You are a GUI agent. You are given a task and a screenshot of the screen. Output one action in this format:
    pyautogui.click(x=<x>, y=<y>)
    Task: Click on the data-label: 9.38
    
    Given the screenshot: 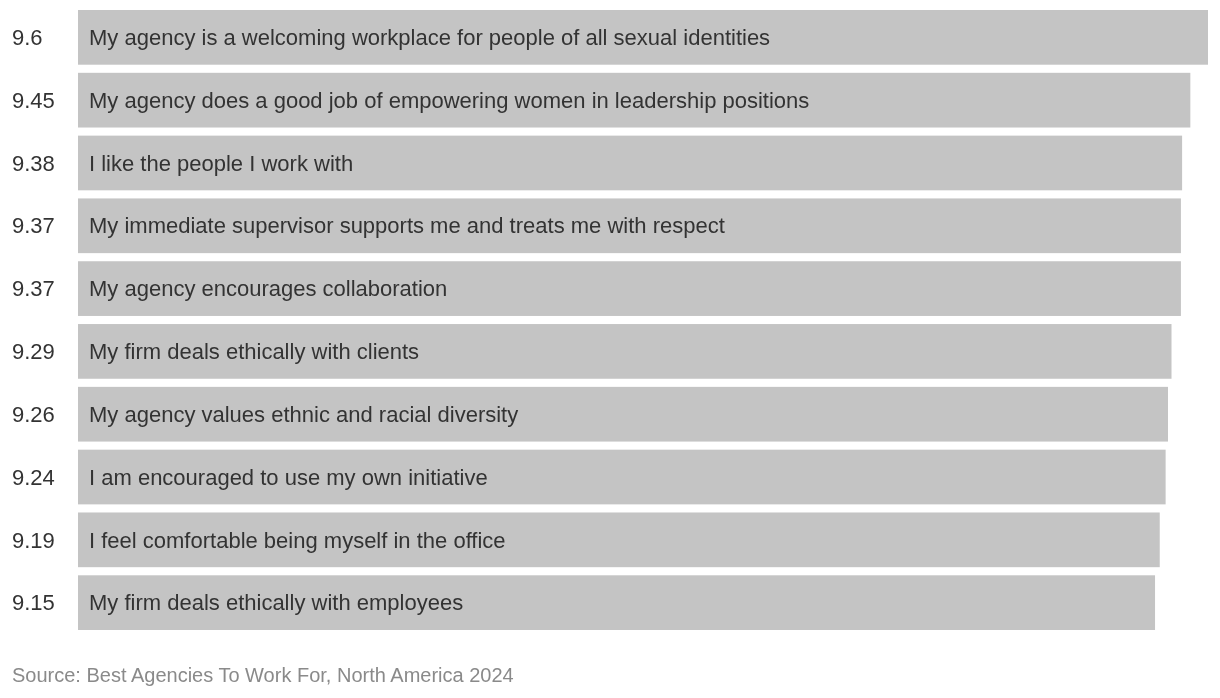 What is the action you would take?
    pyautogui.click(x=33, y=163)
    